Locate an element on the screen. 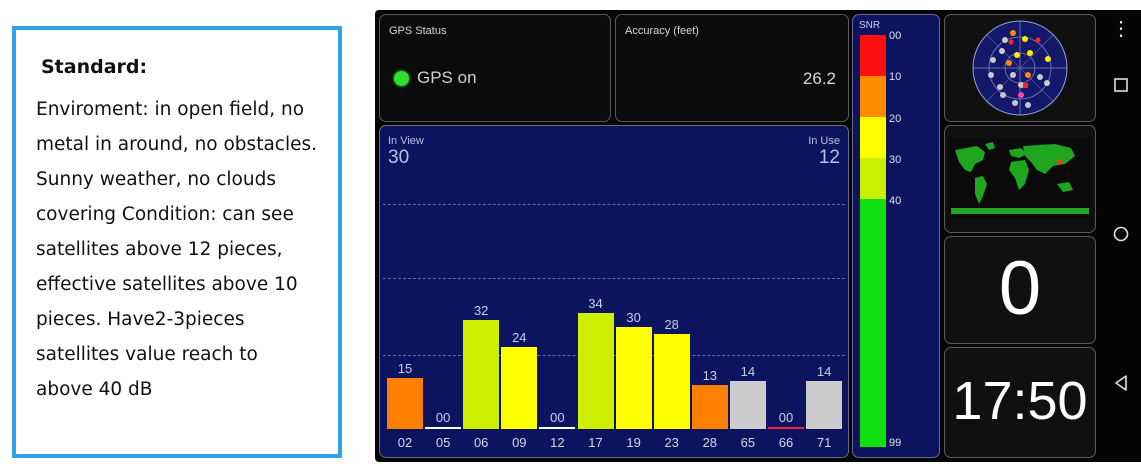  snr-orange-segment is located at coordinates (873, 96).